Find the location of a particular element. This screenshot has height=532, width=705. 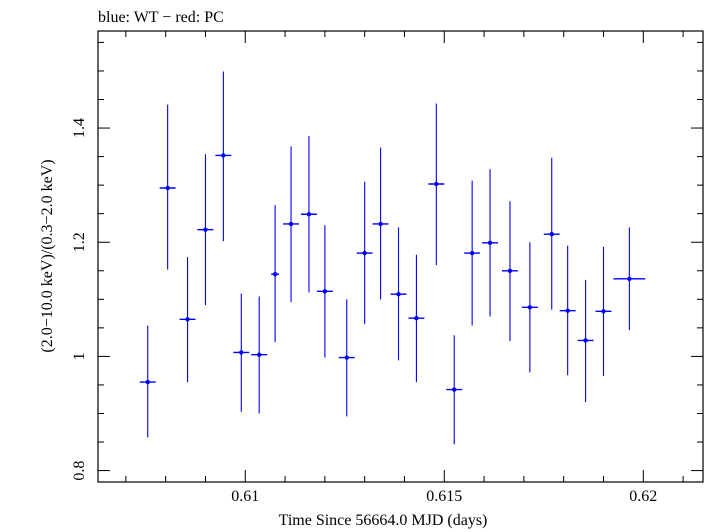

x-tick-label: 0.615 is located at coordinates (444, 496).